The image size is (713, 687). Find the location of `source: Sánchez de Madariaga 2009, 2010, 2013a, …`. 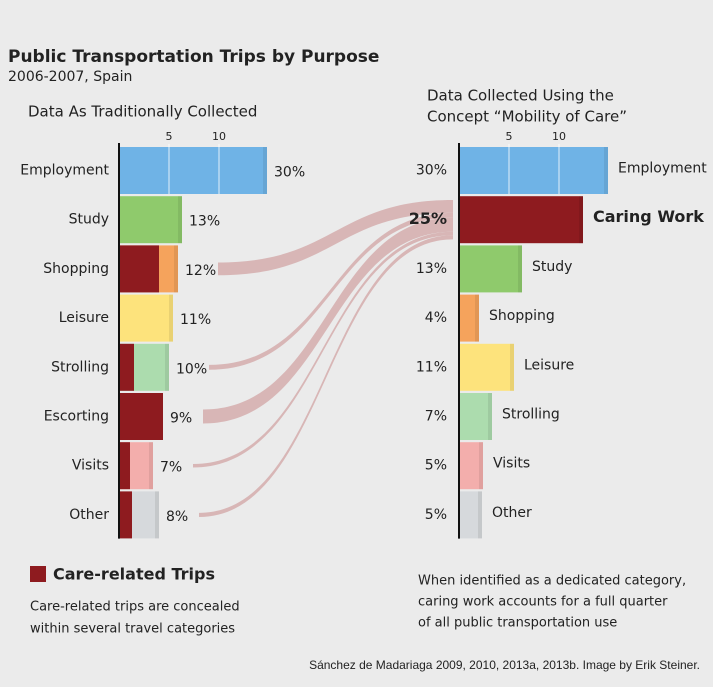

source: Sánchez de Madariaga 2009, 2010, 2013a, … is located at coordinates (504, 665).